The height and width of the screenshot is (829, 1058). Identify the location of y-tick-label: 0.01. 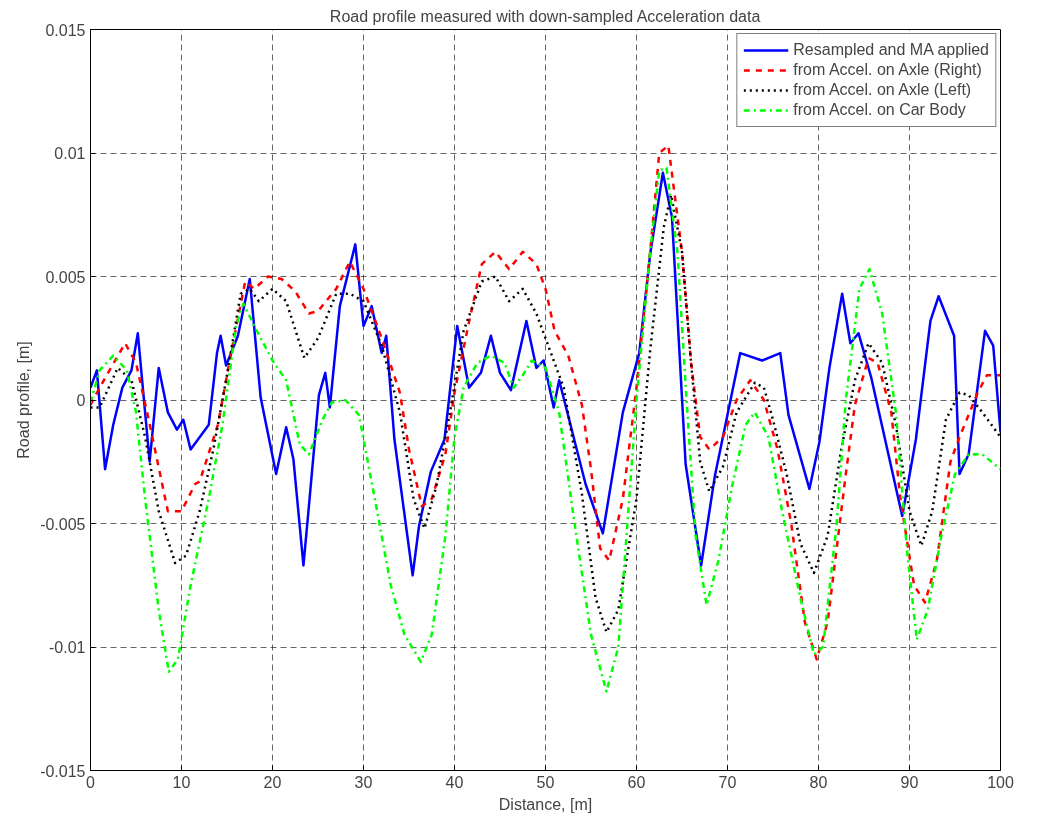
(70, 153).